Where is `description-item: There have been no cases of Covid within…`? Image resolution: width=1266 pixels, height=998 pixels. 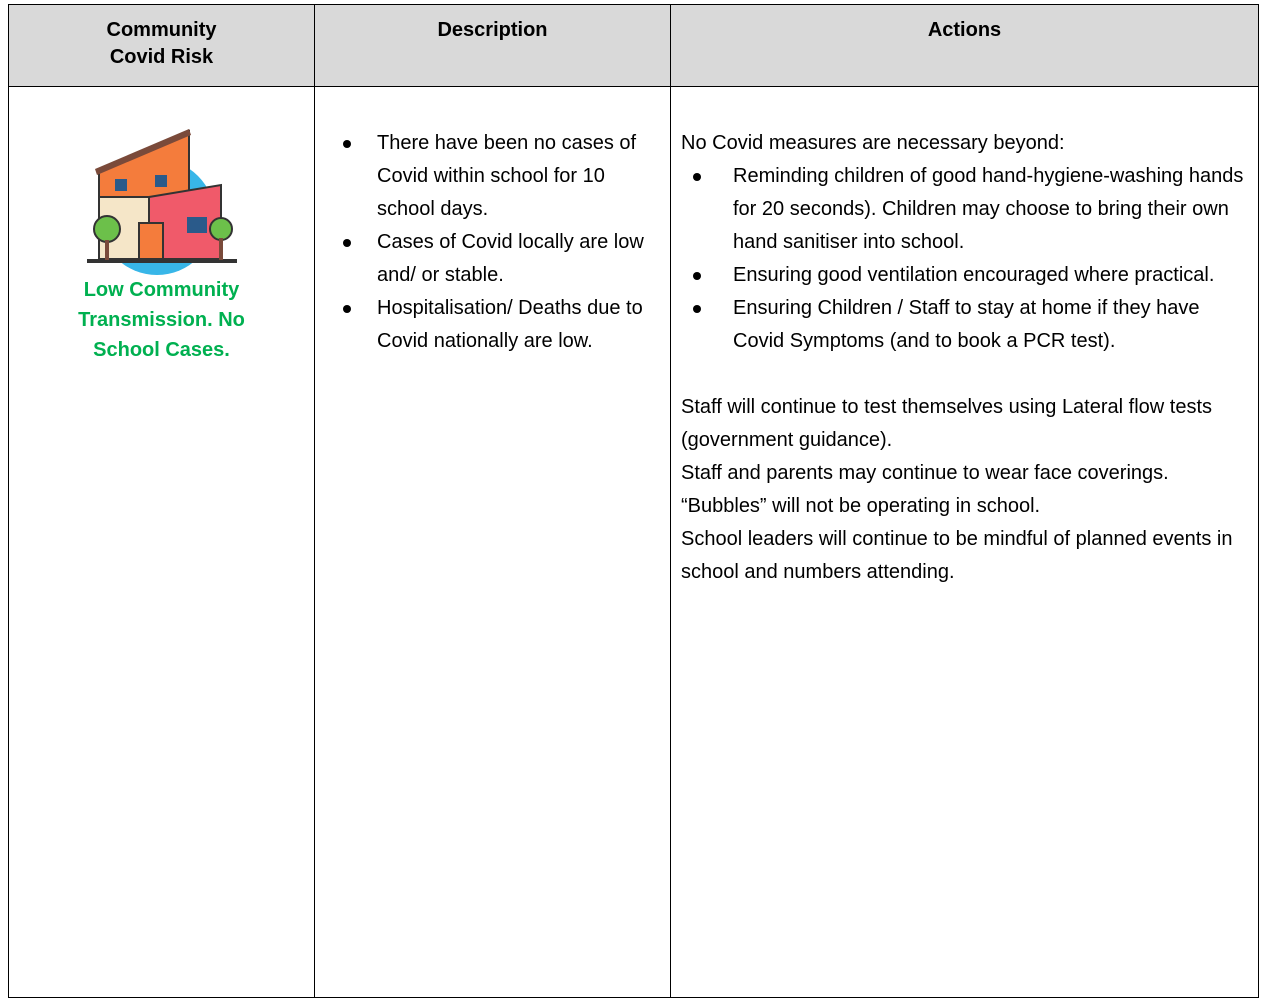
description-item: There have been no cases of Covid within… is located at coordinates (492, 176).